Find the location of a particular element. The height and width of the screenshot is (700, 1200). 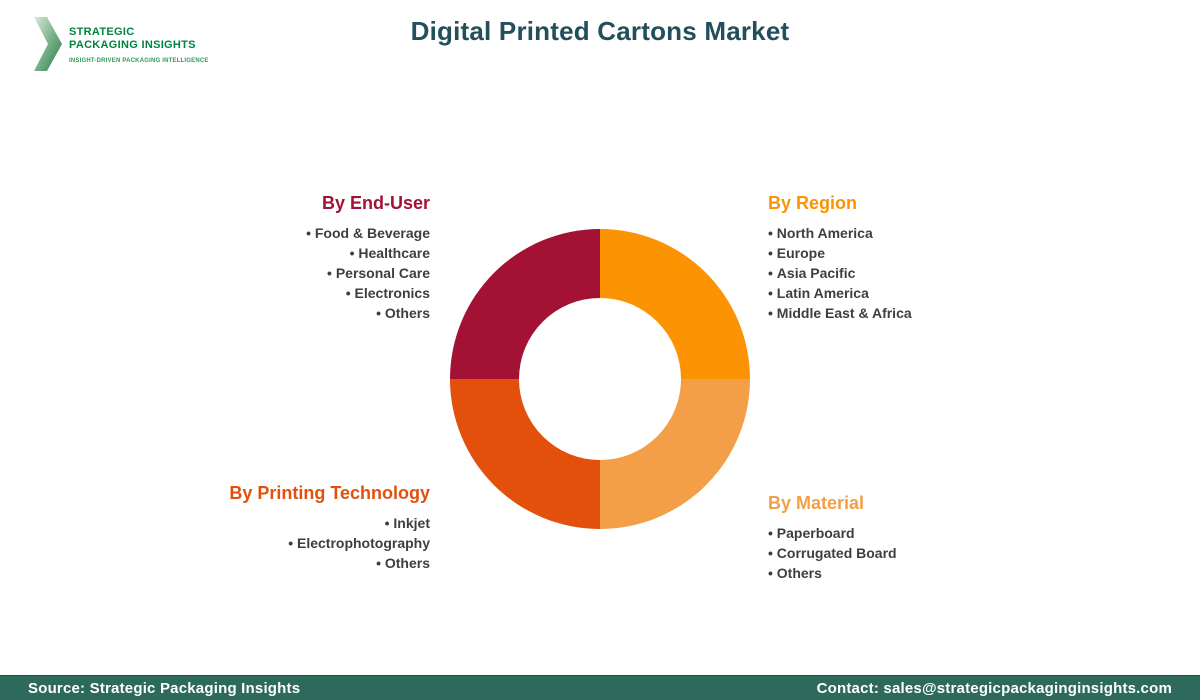

segment-item: Personal Care is located at coordinates (368, 273).